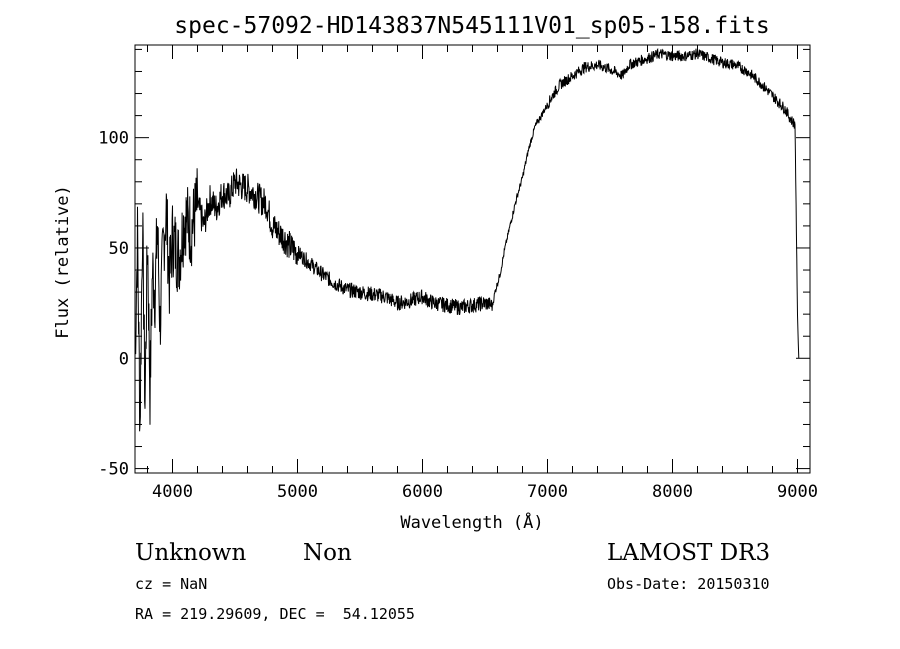 The height and width of the screenshot is (649, 900). I want to click on annotation-class: Unknown, so click(190, 553).